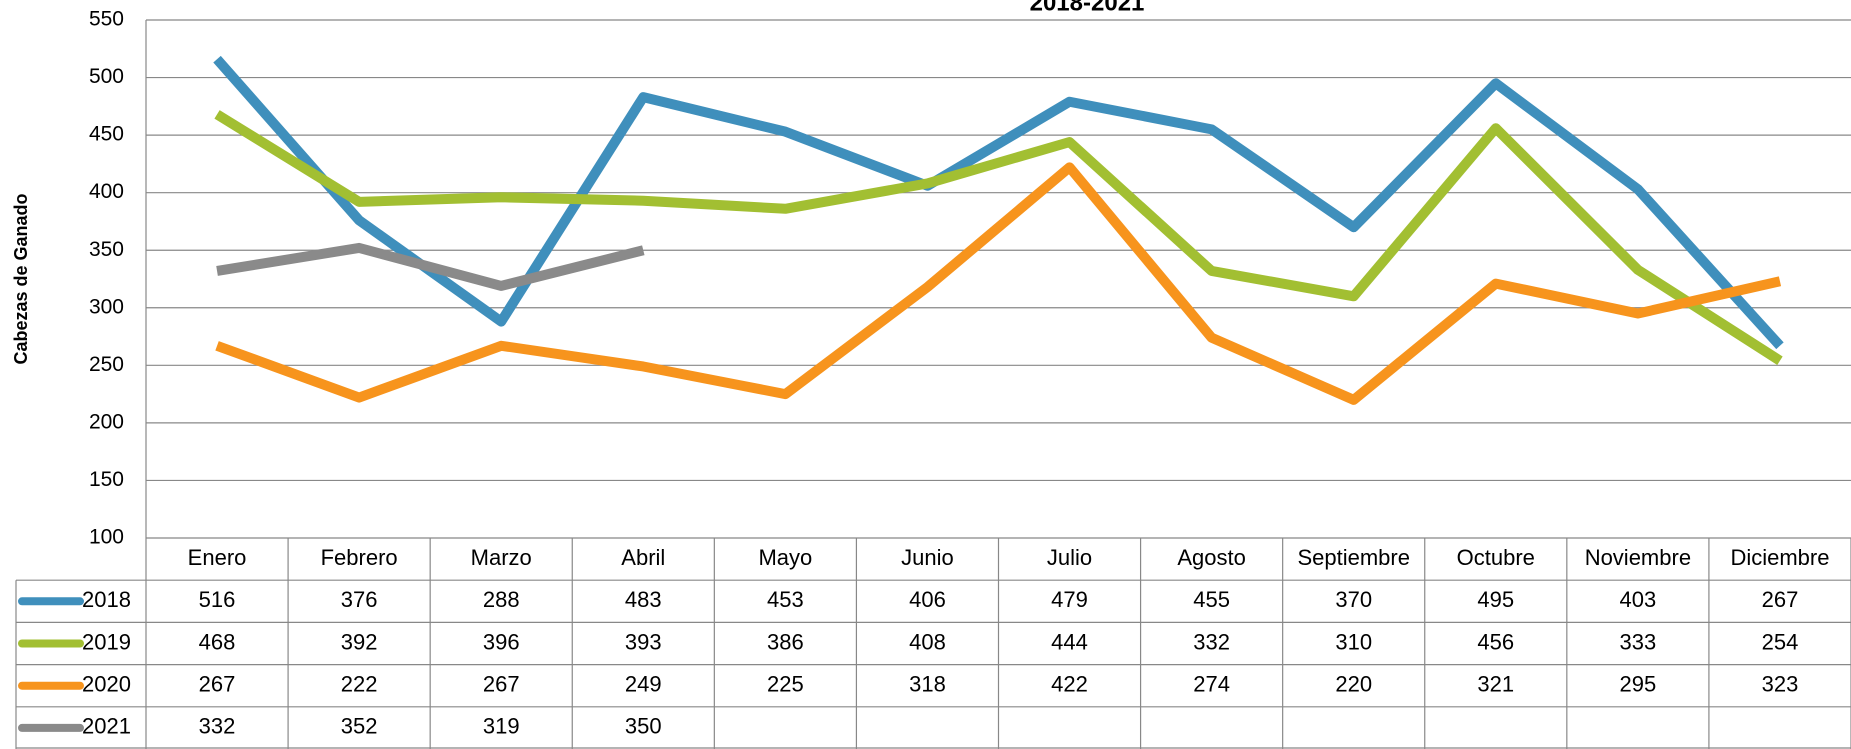  Describe the element at coordinates (106, 479) in the screenshot. I see `y-tick-label: 150` at that location.